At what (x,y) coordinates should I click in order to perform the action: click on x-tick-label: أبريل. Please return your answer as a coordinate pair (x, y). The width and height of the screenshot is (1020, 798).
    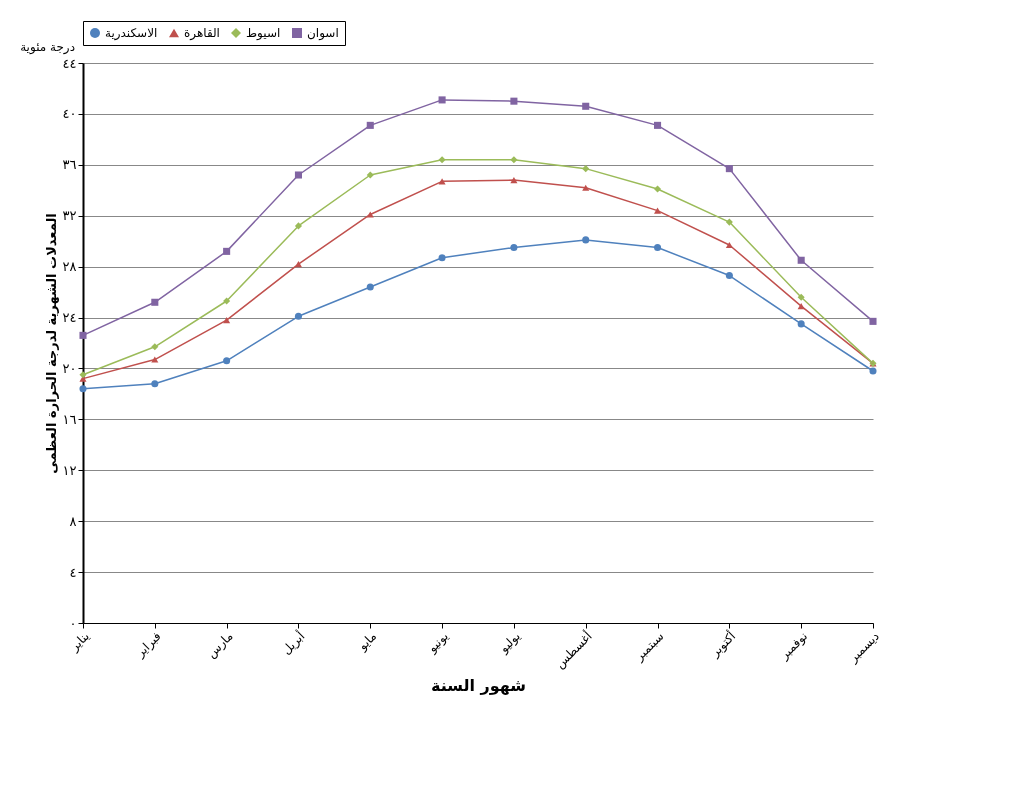
    Looking at the image, I should click on (293, 643).